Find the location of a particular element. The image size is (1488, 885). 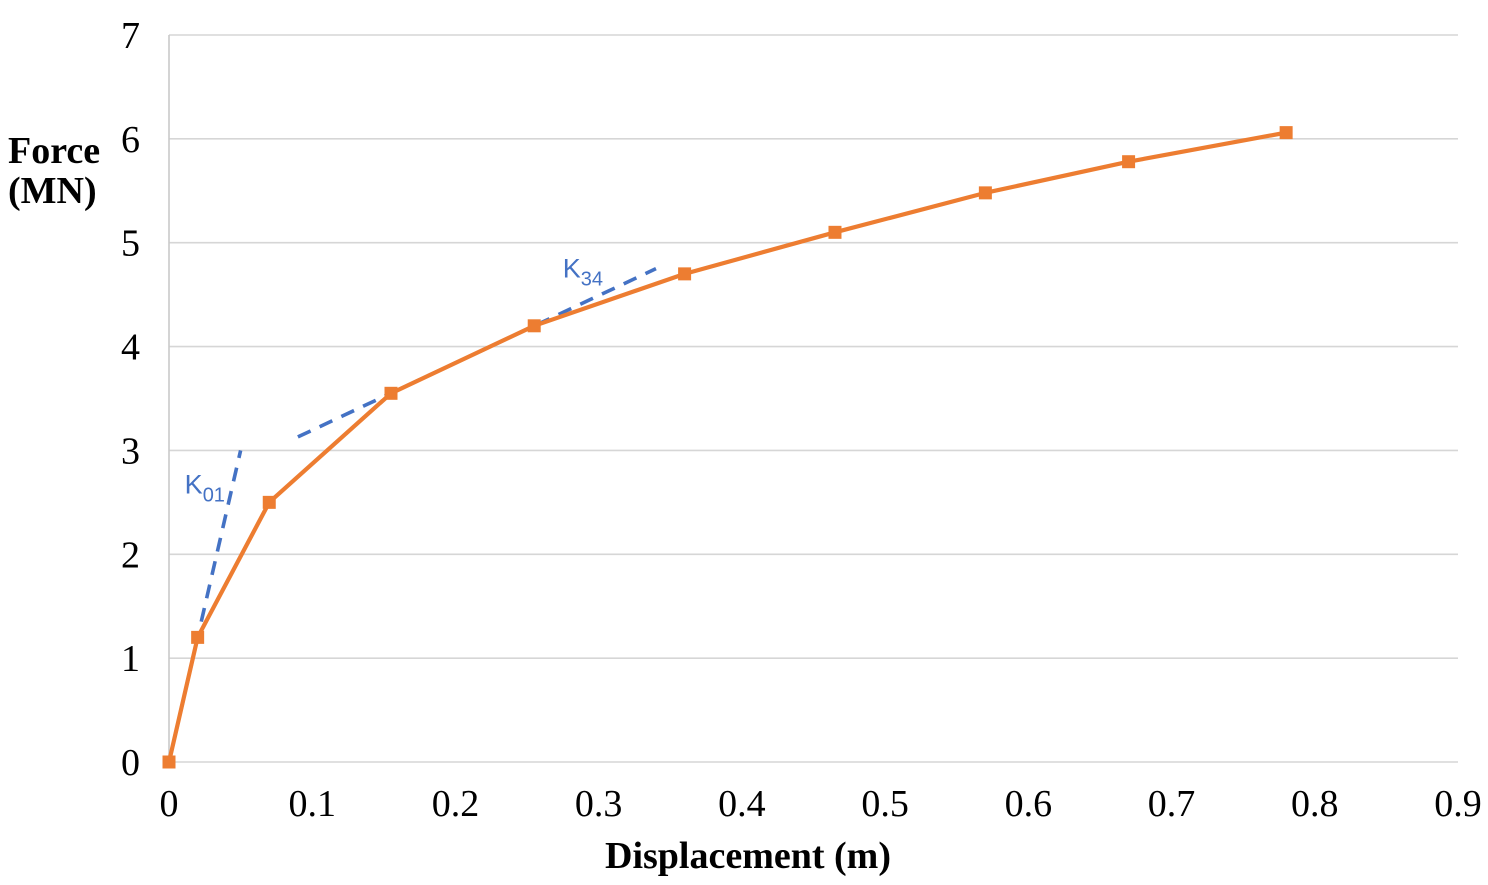

x-tick-label: 0.6 is located at coordinates (1029, 804).